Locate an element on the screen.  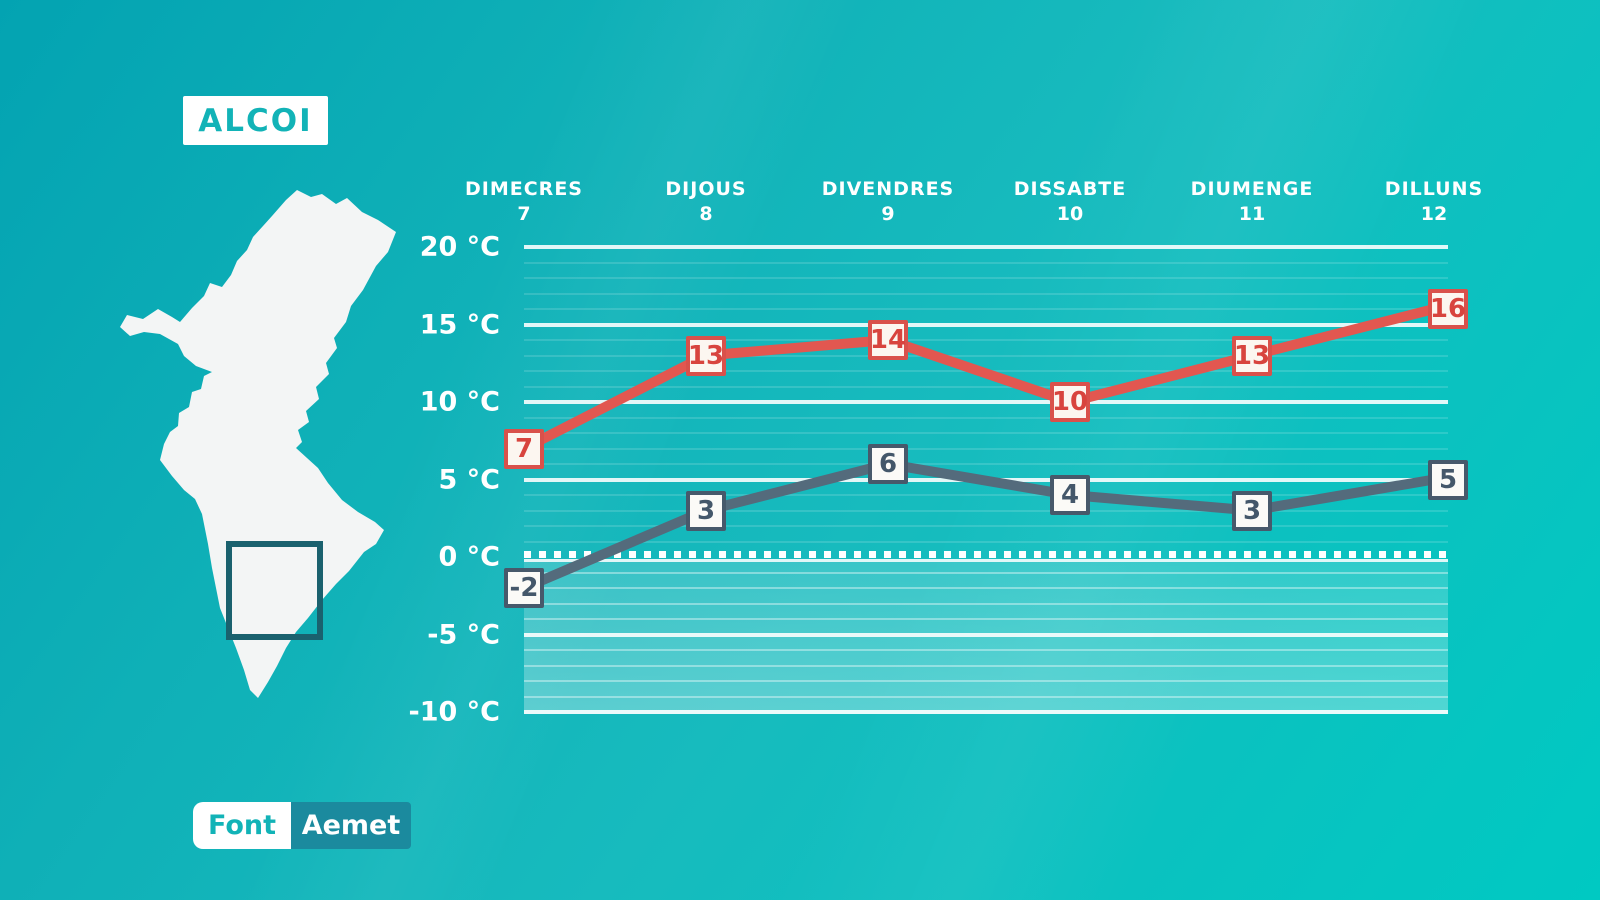
day-name: DILLUNS is located at coordinates (1434, 189).